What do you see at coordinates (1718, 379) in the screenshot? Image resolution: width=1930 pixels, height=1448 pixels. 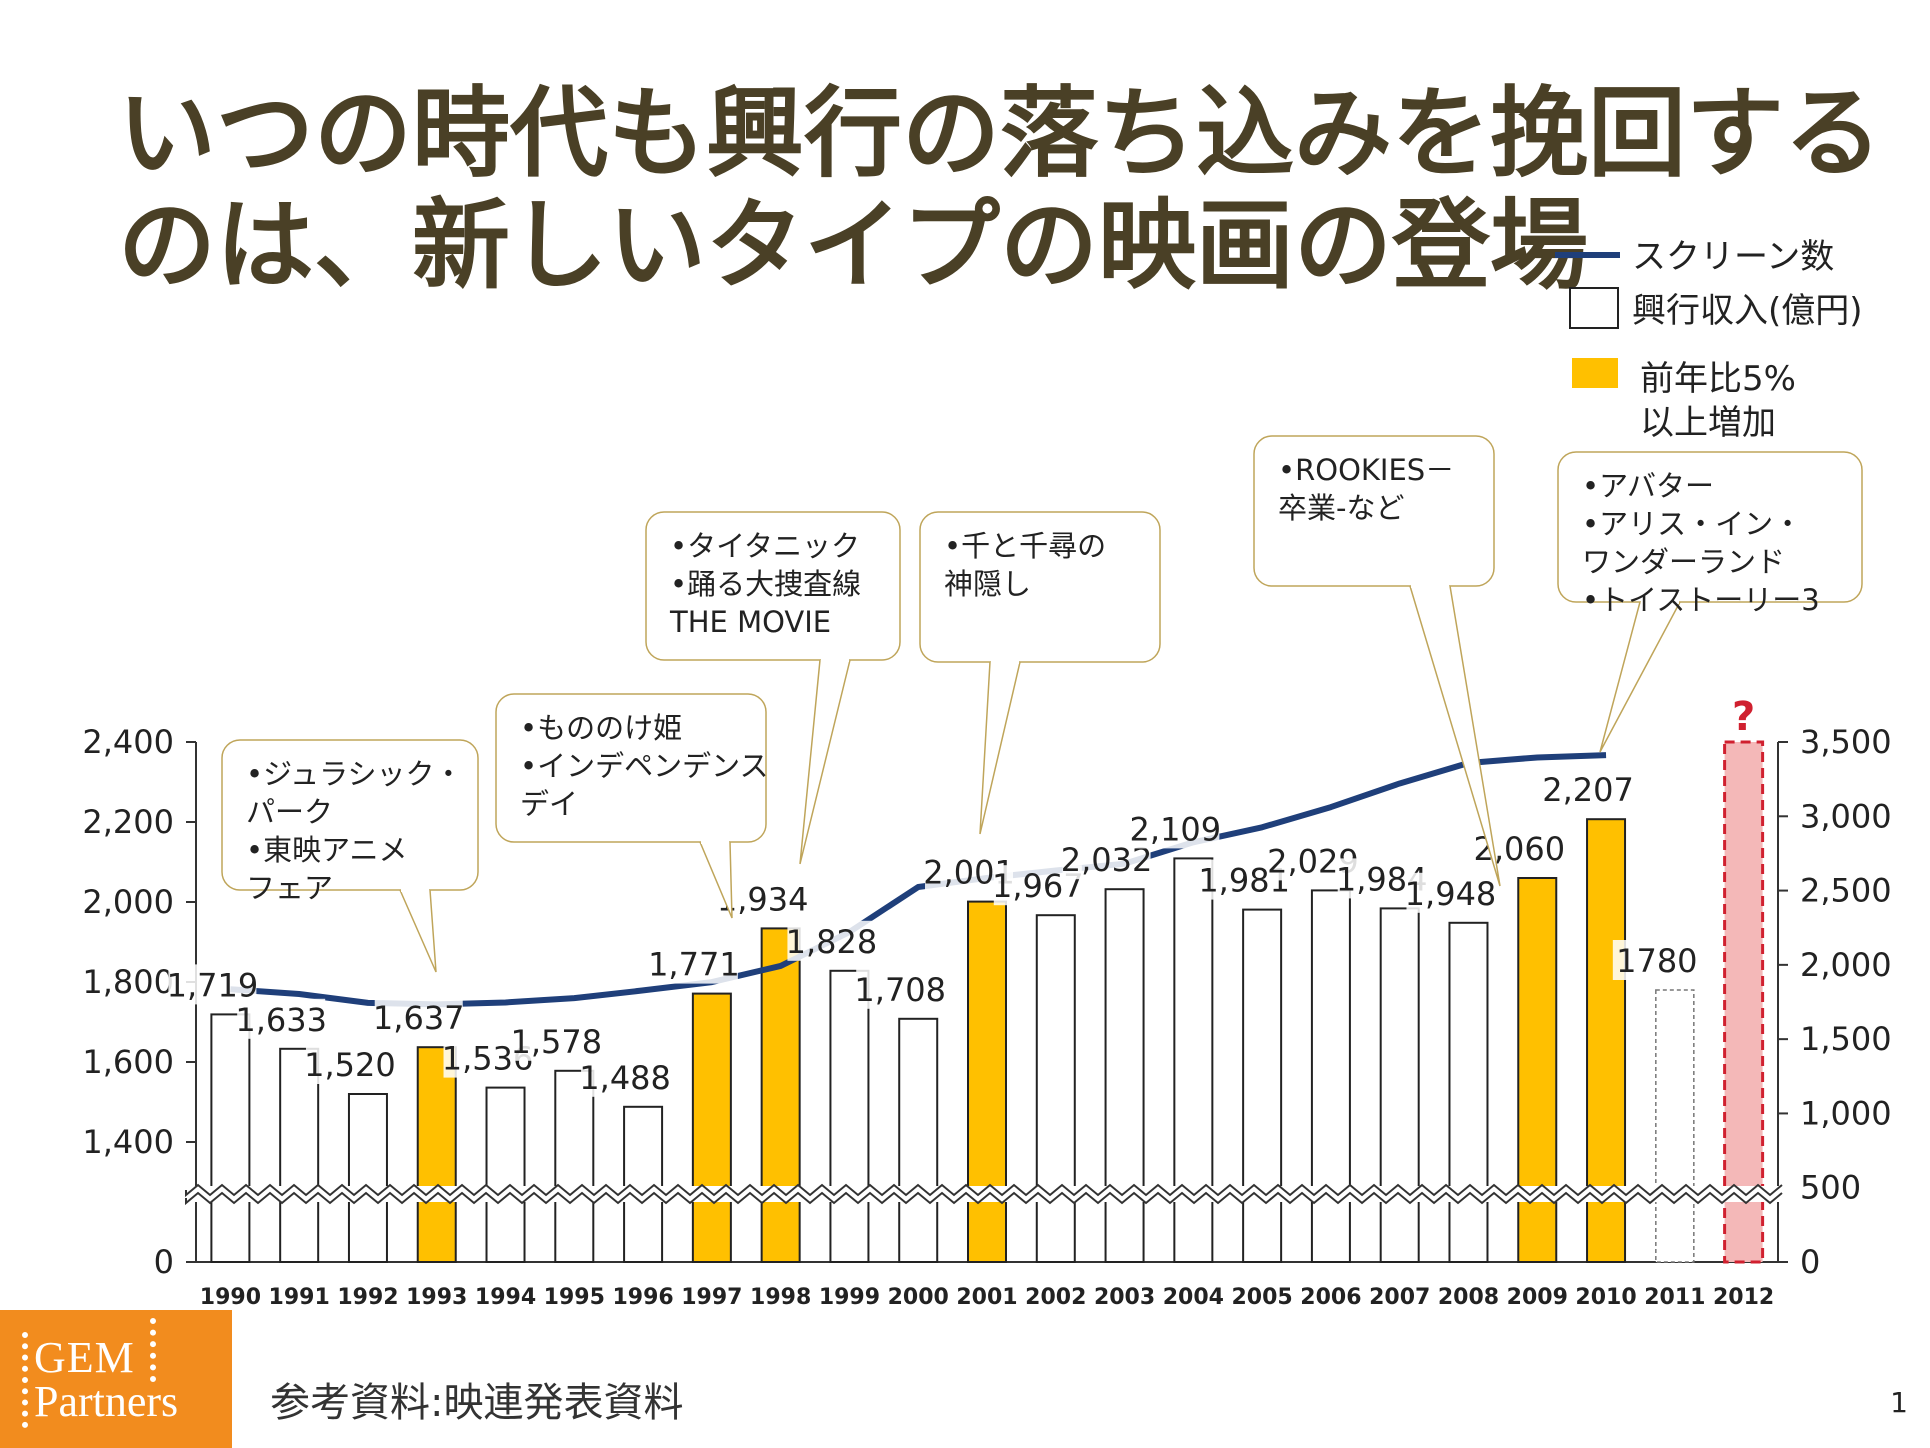 I see `legend-growth-label-1: 前年比5%` at bounding box center [1718, 379].